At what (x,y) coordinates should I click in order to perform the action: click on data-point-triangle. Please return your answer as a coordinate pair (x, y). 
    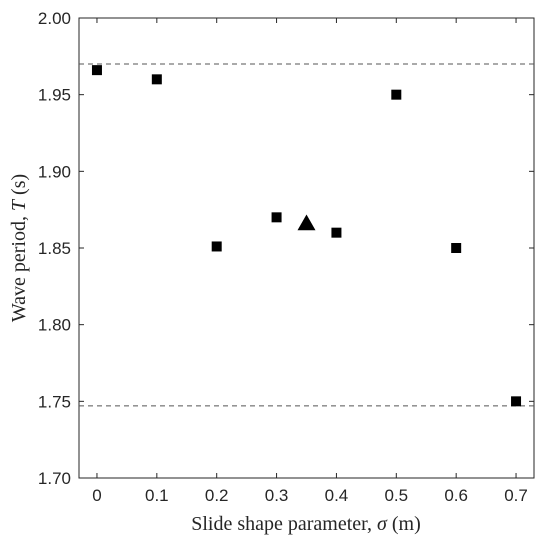
    Looking at the image, I should click on (306, 222).